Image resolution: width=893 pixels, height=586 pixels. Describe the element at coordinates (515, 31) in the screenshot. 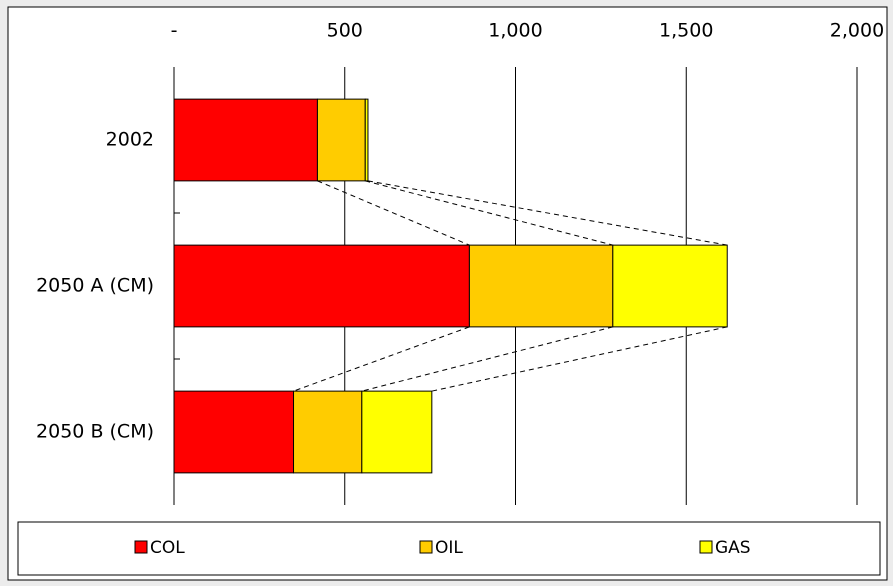

I see `x-tick-label: 1,000` at that location.